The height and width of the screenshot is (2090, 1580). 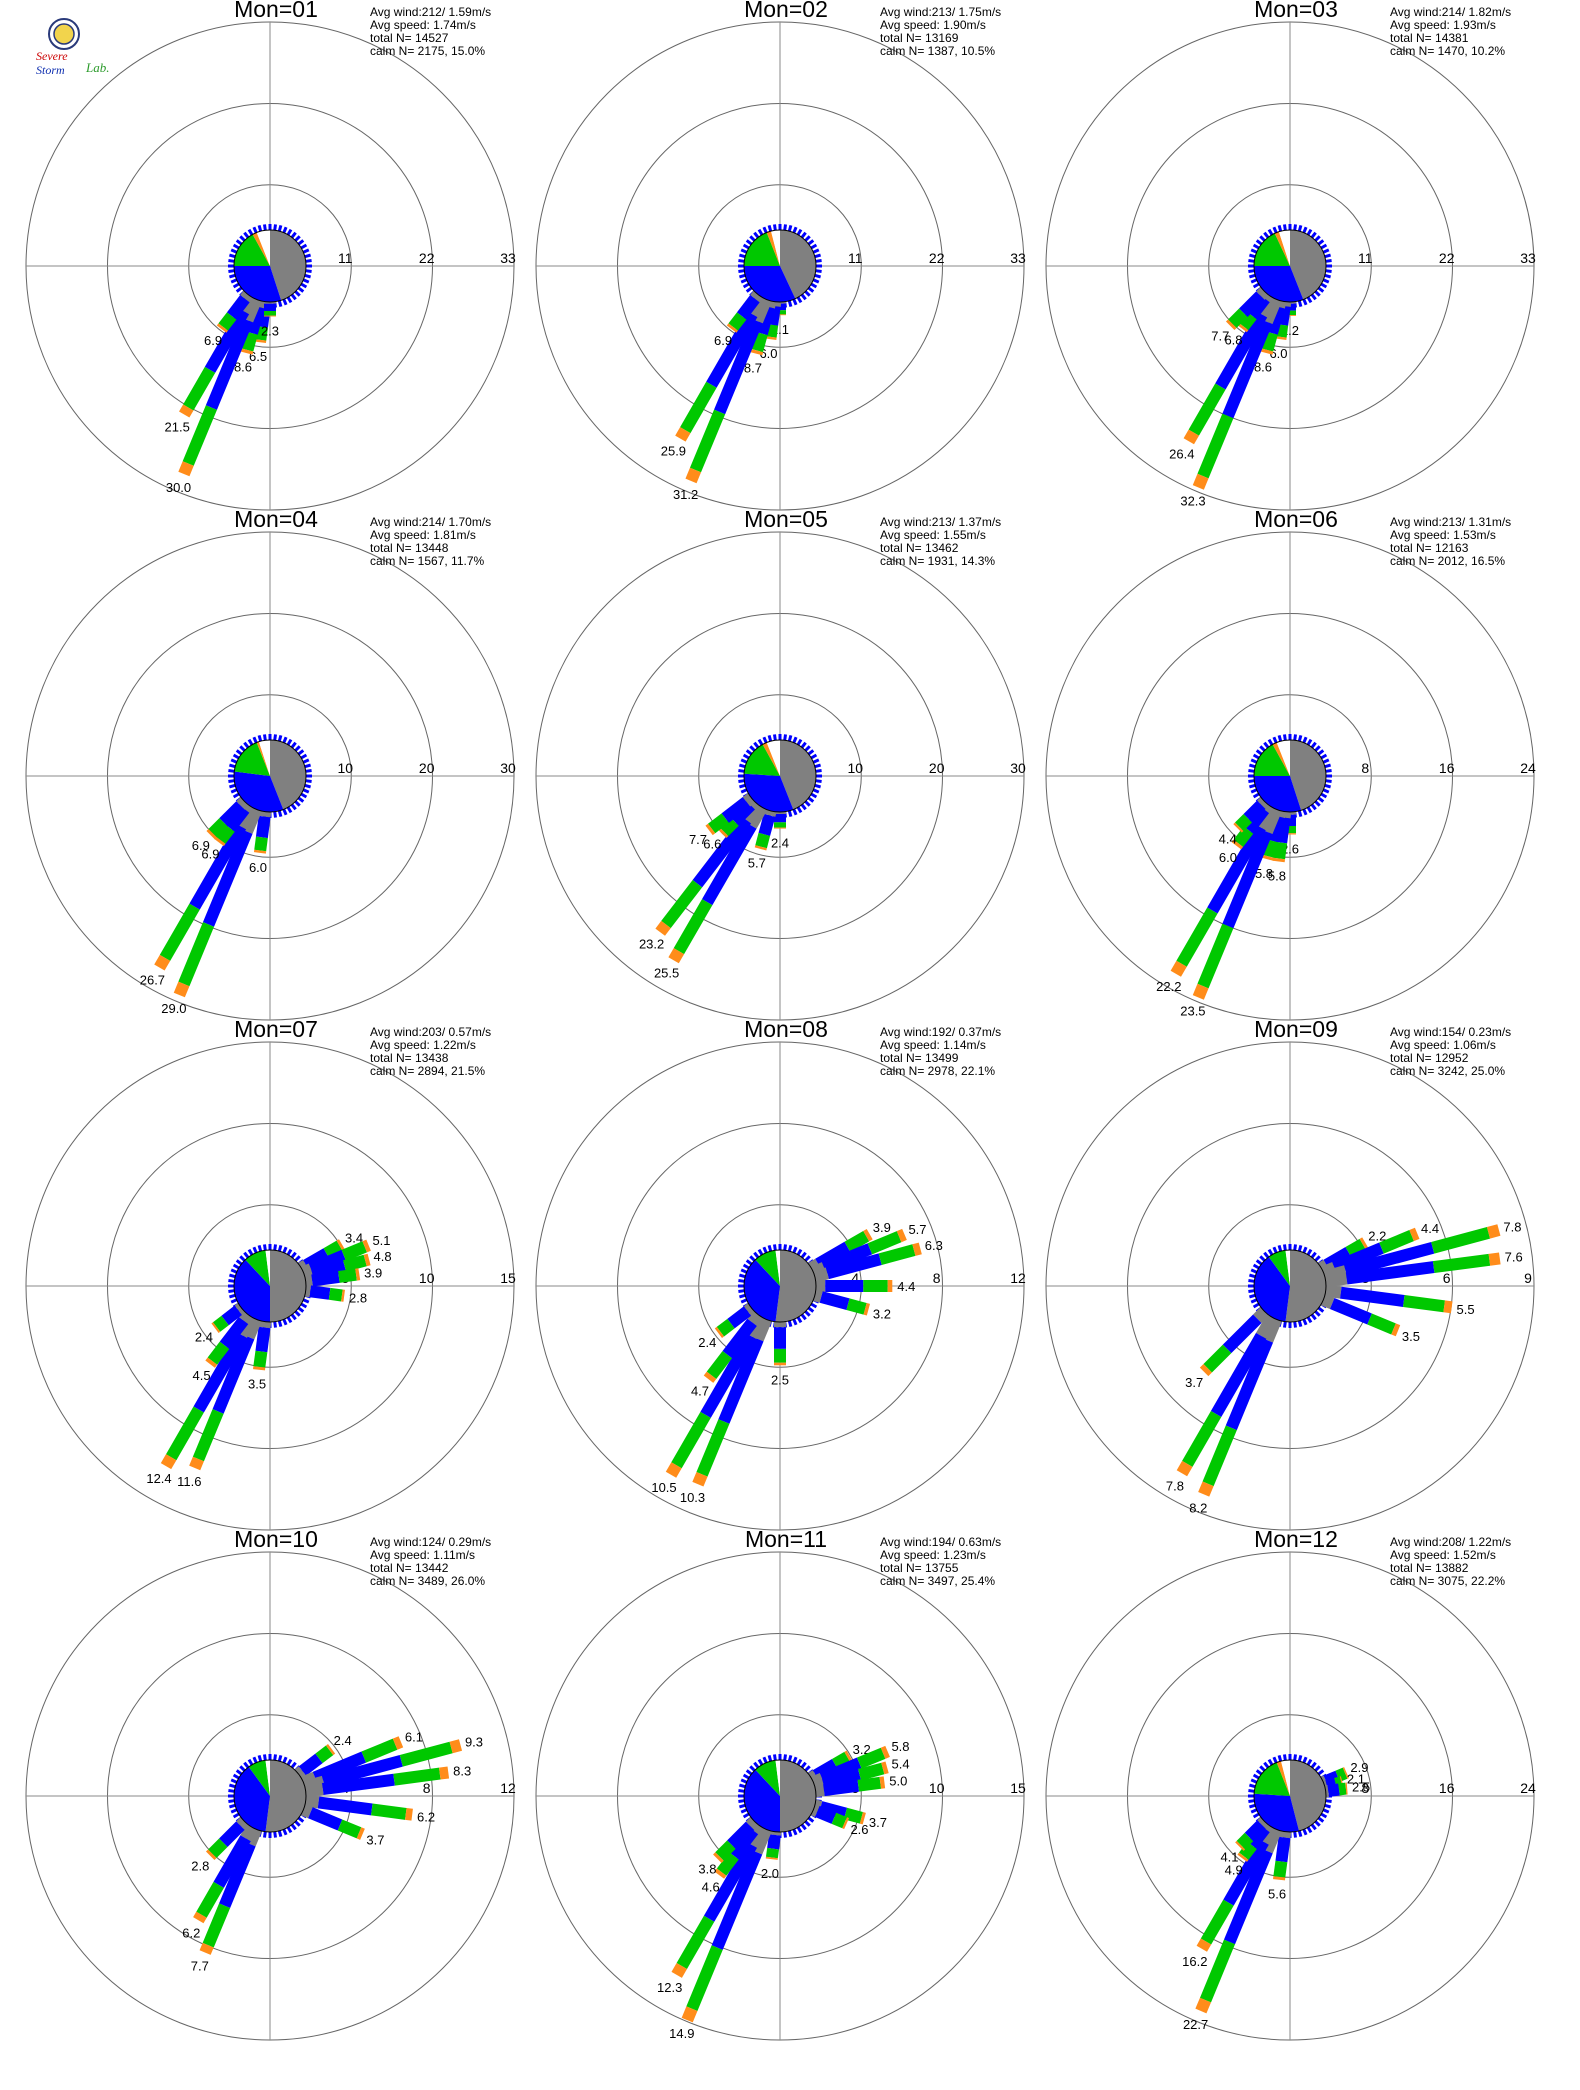 What do you see at coordinates (1450, 1542) in the screenshot?
I see `stats-line: Avg wind:208/ 1.22m/s` at bounding box center [1450, 1542].